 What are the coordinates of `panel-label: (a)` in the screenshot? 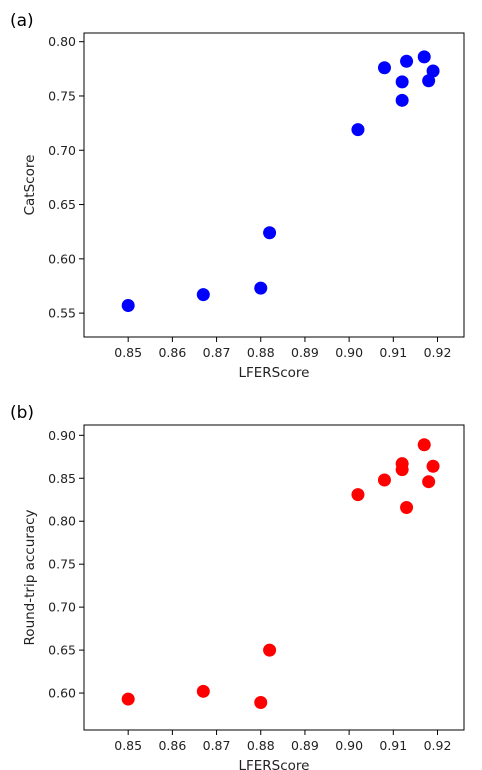 It's located at (22, 21).